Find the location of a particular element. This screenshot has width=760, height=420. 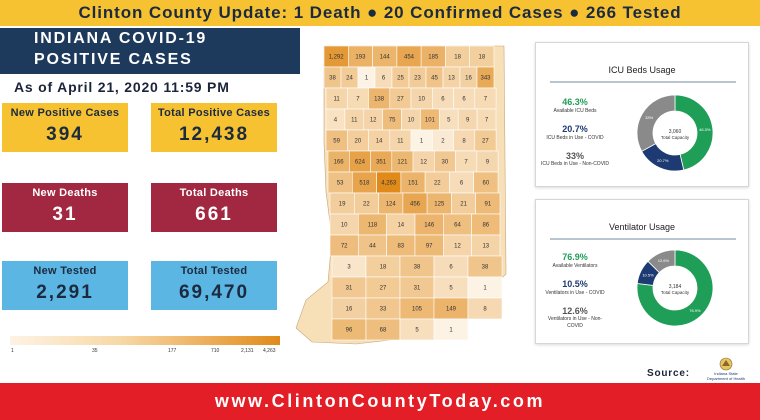

county-value-label: 185 is located at coordinates (433, 58).